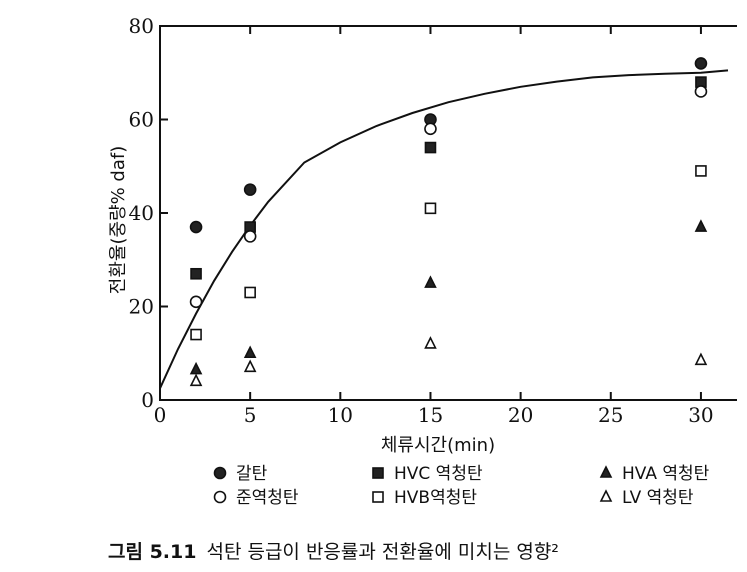 The image size is (747, 572). What do you see at coordinates (520, 415) in the screenshot?
I see `x-tick-label: 20` at bounding box center [520, 415].